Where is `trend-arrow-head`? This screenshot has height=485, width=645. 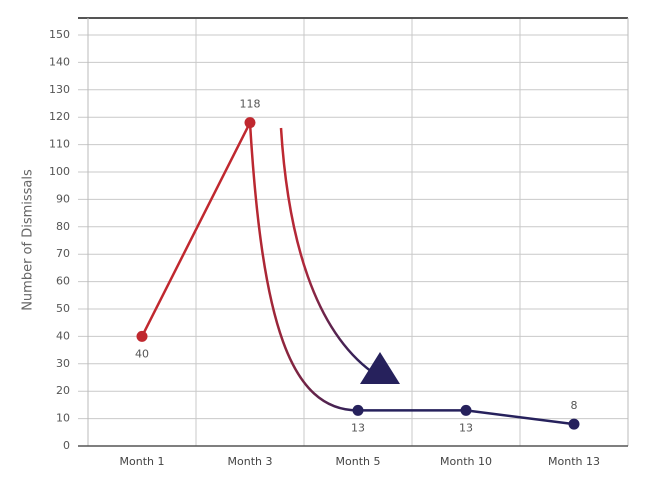
trend-arrow-head is located at coordinates (380, 368).